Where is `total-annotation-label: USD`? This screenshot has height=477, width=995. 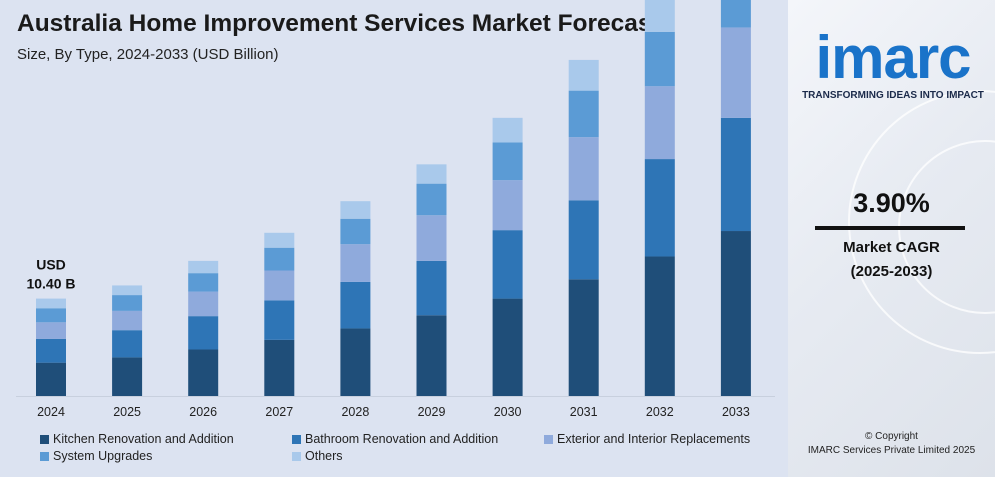
total-annotation-label: USD is located at coordinates (51, 265).